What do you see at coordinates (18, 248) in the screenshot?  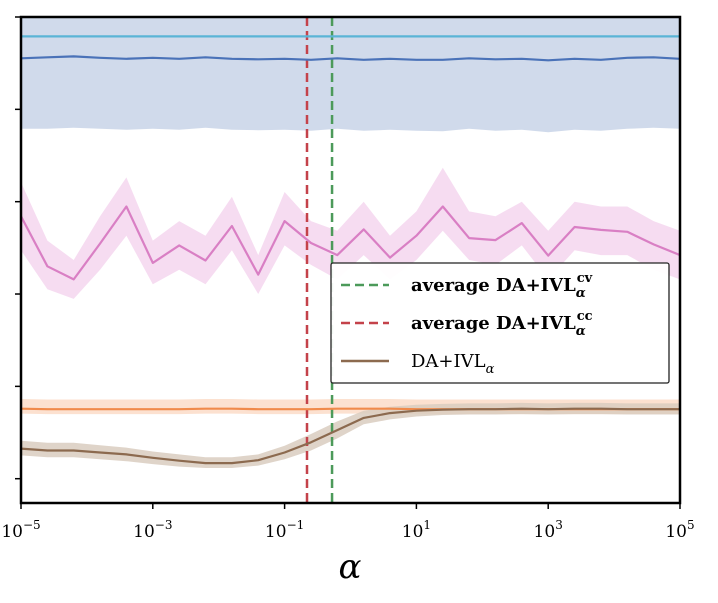 I see `y-axis` at bounding box center [18, 248].